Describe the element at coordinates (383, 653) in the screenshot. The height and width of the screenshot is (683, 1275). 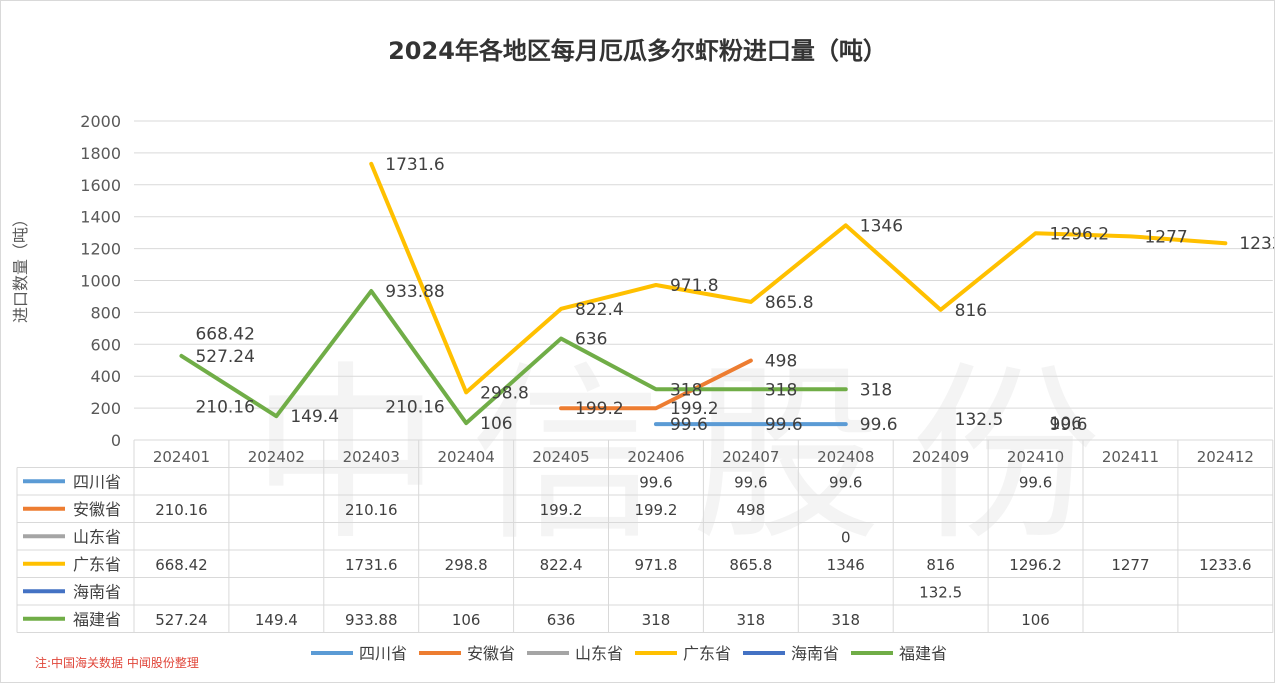
I see `legend-label: 四川省` at that location.